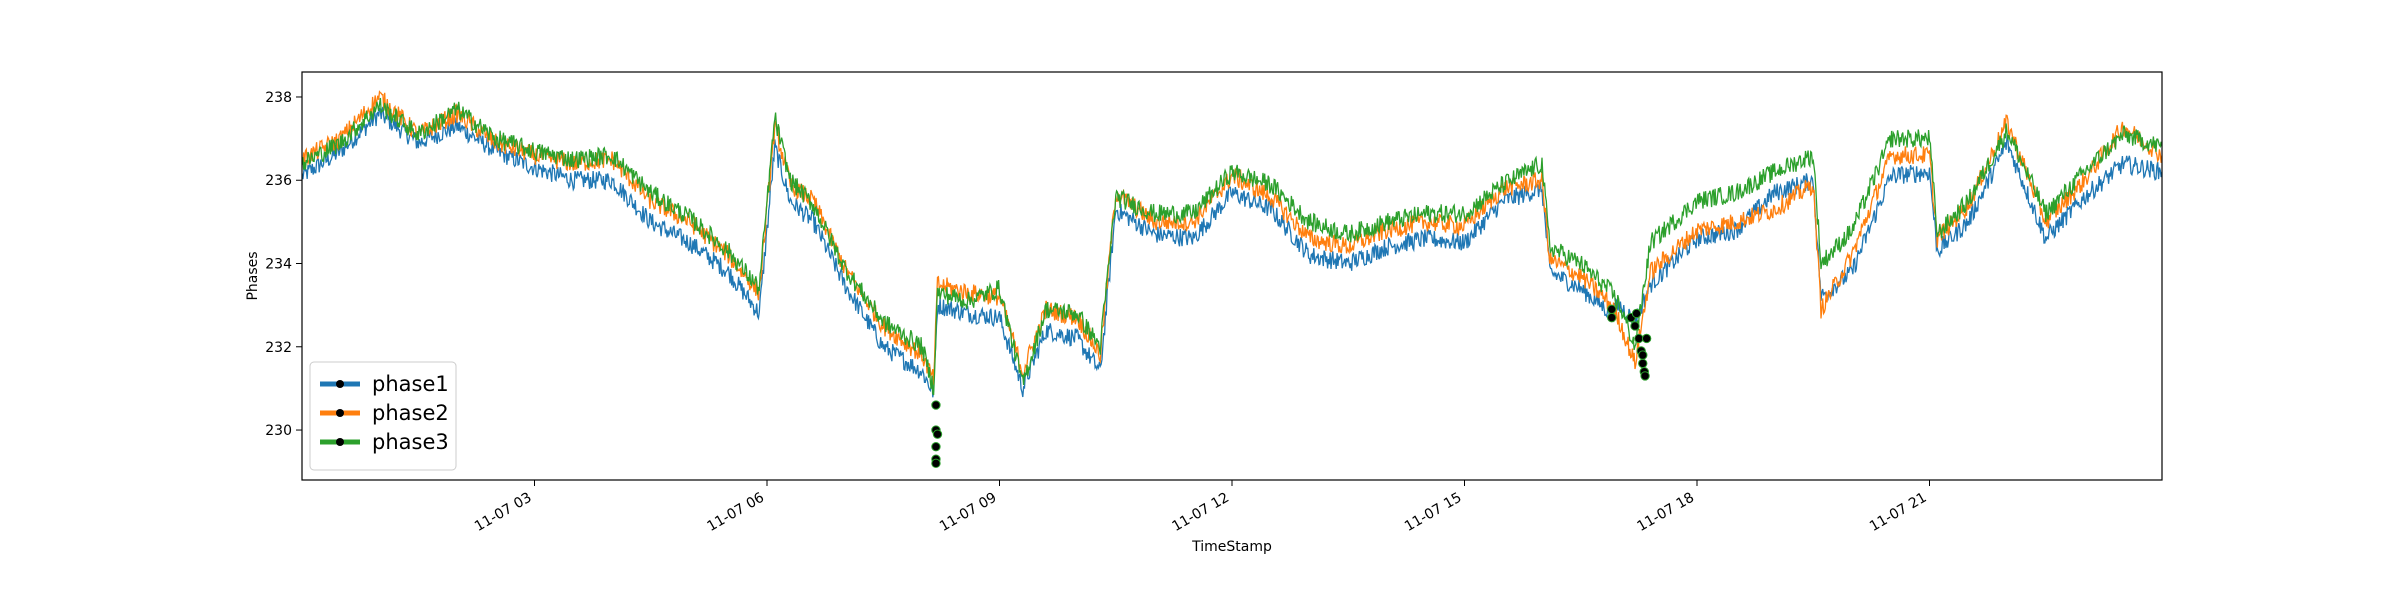  What do you see at coordinates (278, 348) in the screenshot?
I see `y-tick-label: 232` at bounding box center [278, 348].